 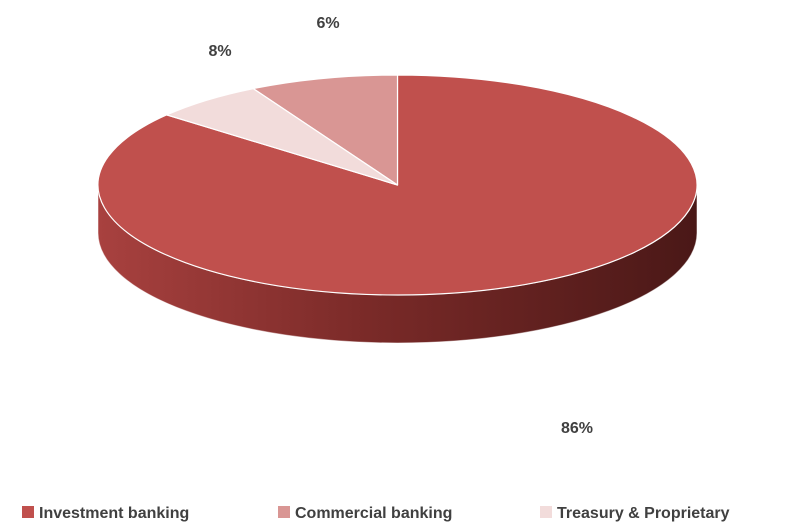 I want to click on legend-label: Investment banking, so click(x=114, y=513).